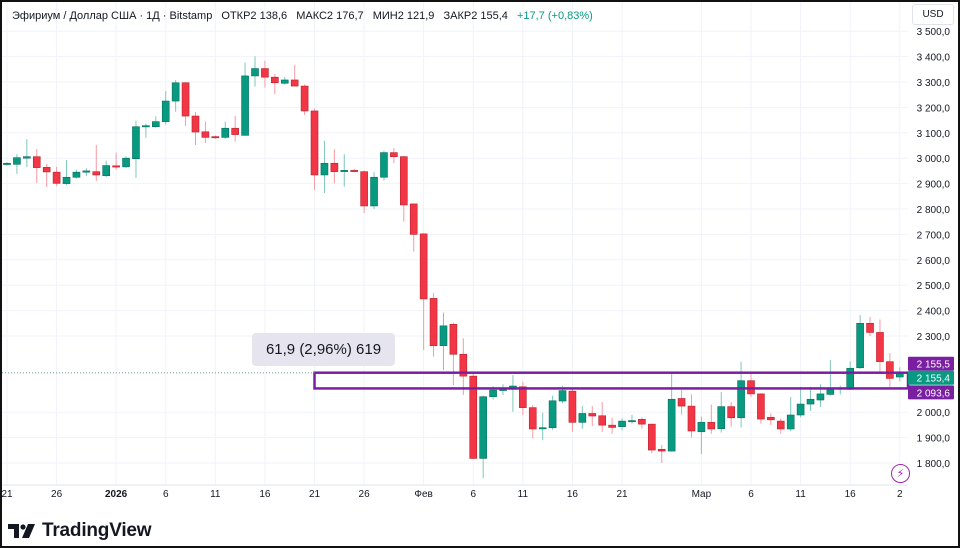  Describe the element at coordinates (934, 210) in the screenshot. I see `y-tick-label: 2 800,0` at that location.